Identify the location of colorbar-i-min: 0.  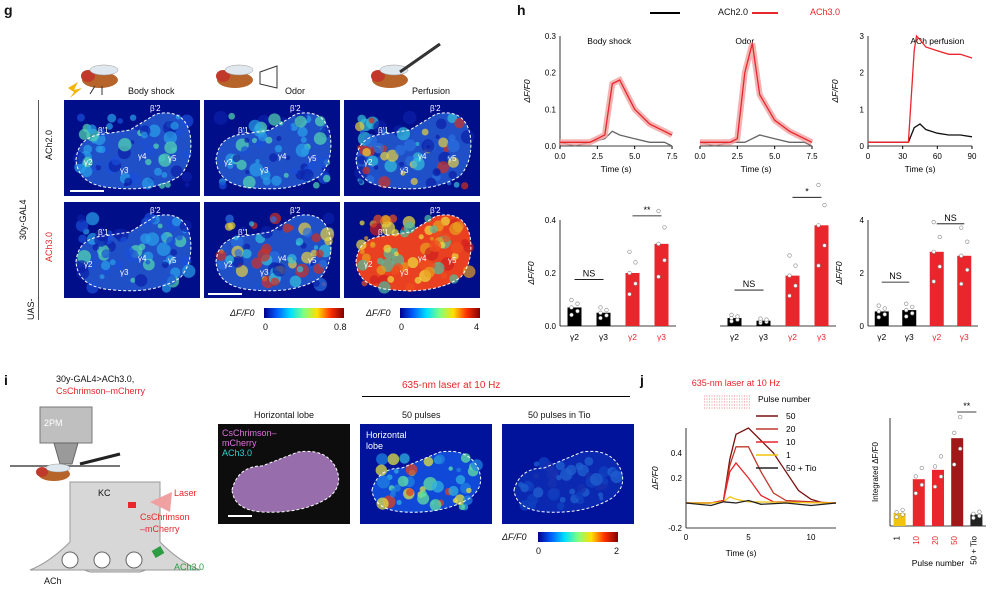
(539, 551).